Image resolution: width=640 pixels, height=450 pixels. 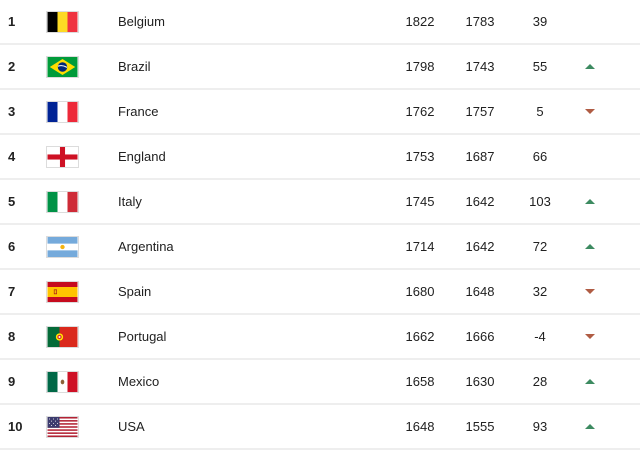 I want to click on total-points: 1658, so click(x=420, y=381).